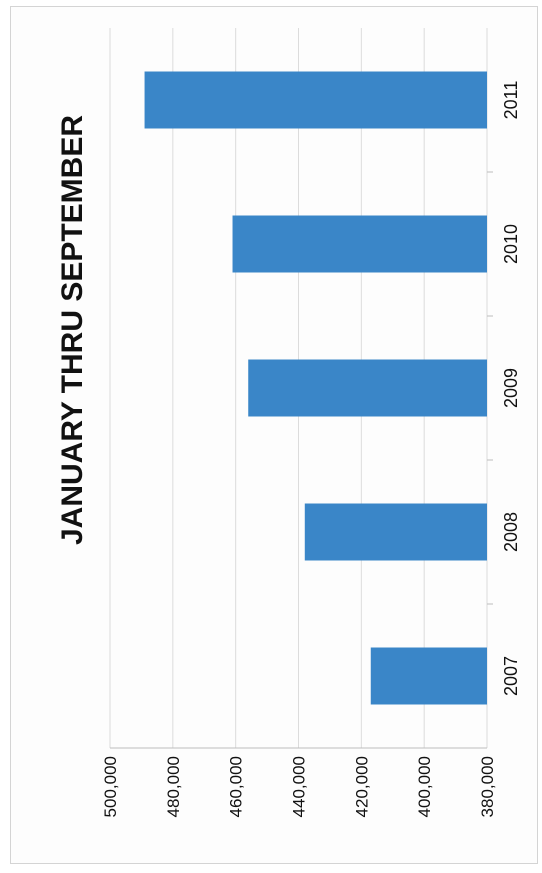  I want to click on bar-2007, so click(429, 676).